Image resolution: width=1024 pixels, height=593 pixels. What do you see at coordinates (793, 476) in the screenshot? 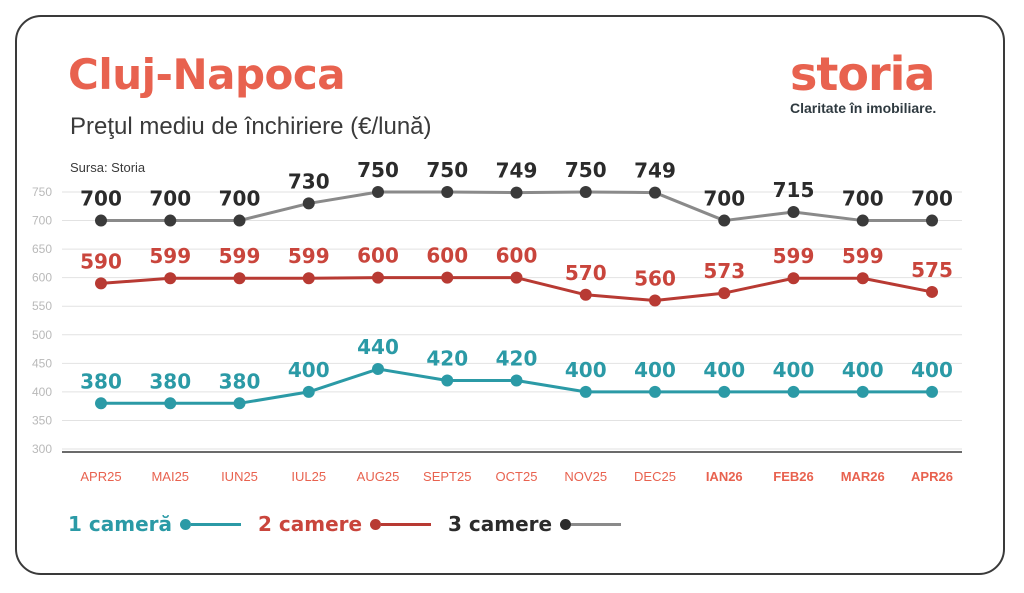
I see `x-tick-label: FEB26` at bounding box center [793, 476].